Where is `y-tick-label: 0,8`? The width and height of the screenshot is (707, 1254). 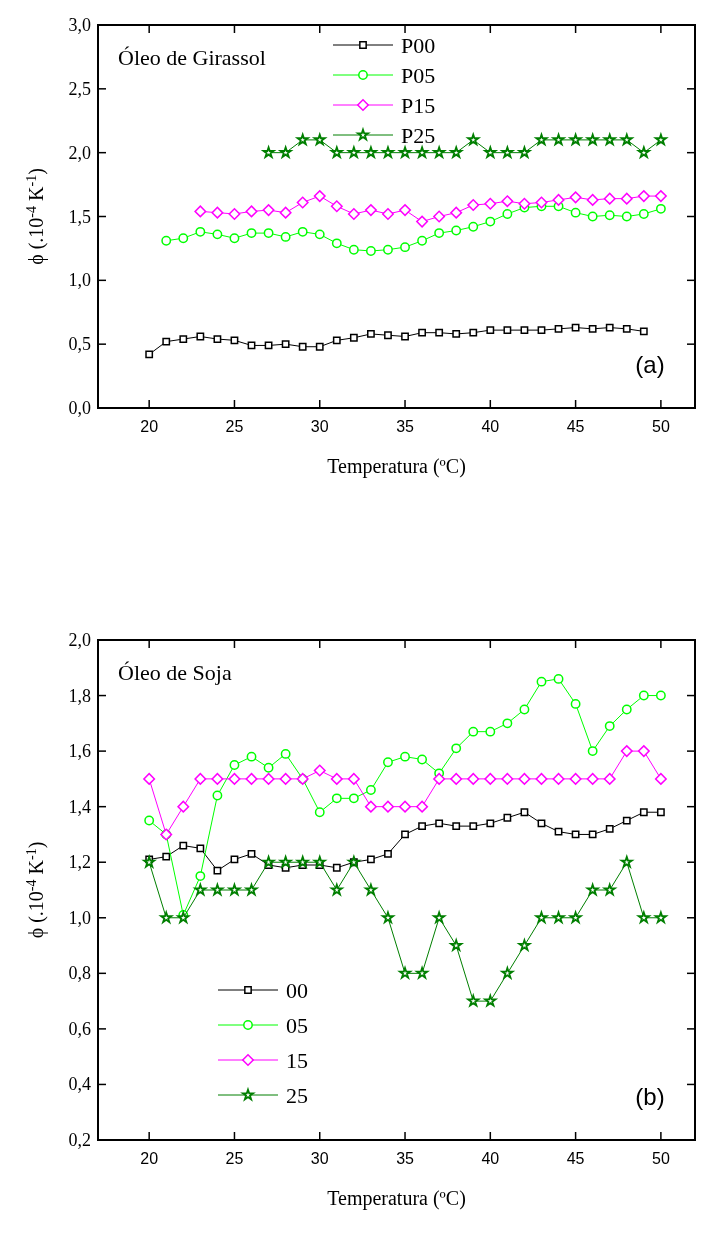
y-tick-label: 0,8 is located at coordinates (79, 973).